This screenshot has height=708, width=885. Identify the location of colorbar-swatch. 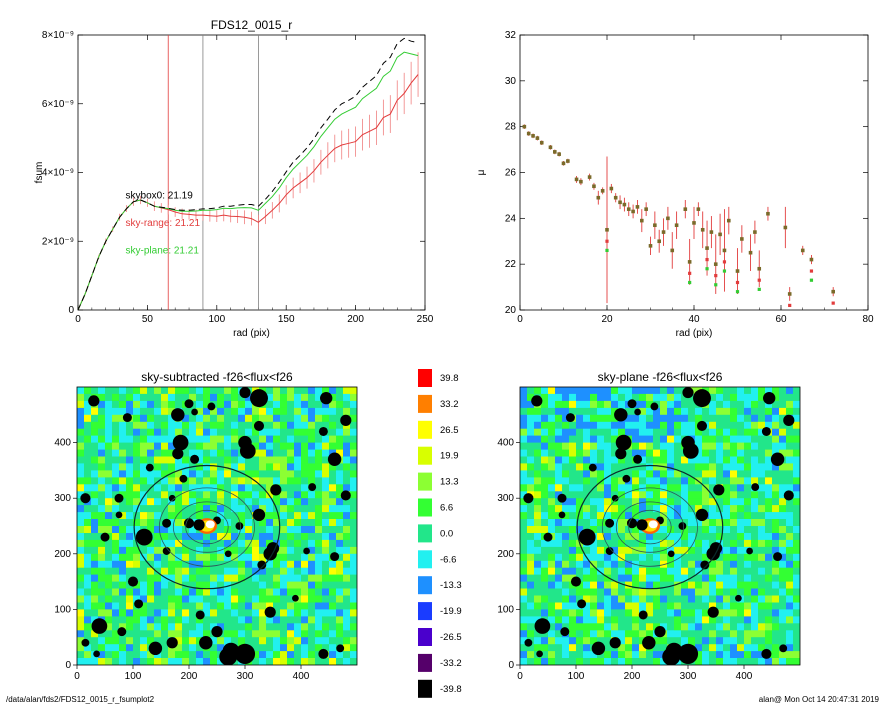
(425, 507).